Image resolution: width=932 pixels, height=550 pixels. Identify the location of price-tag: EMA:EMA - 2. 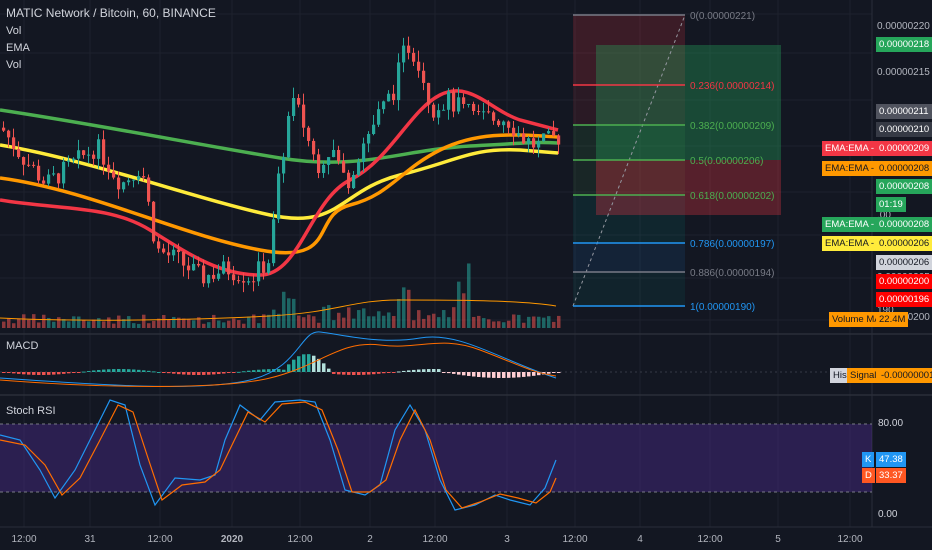
(854, 168).